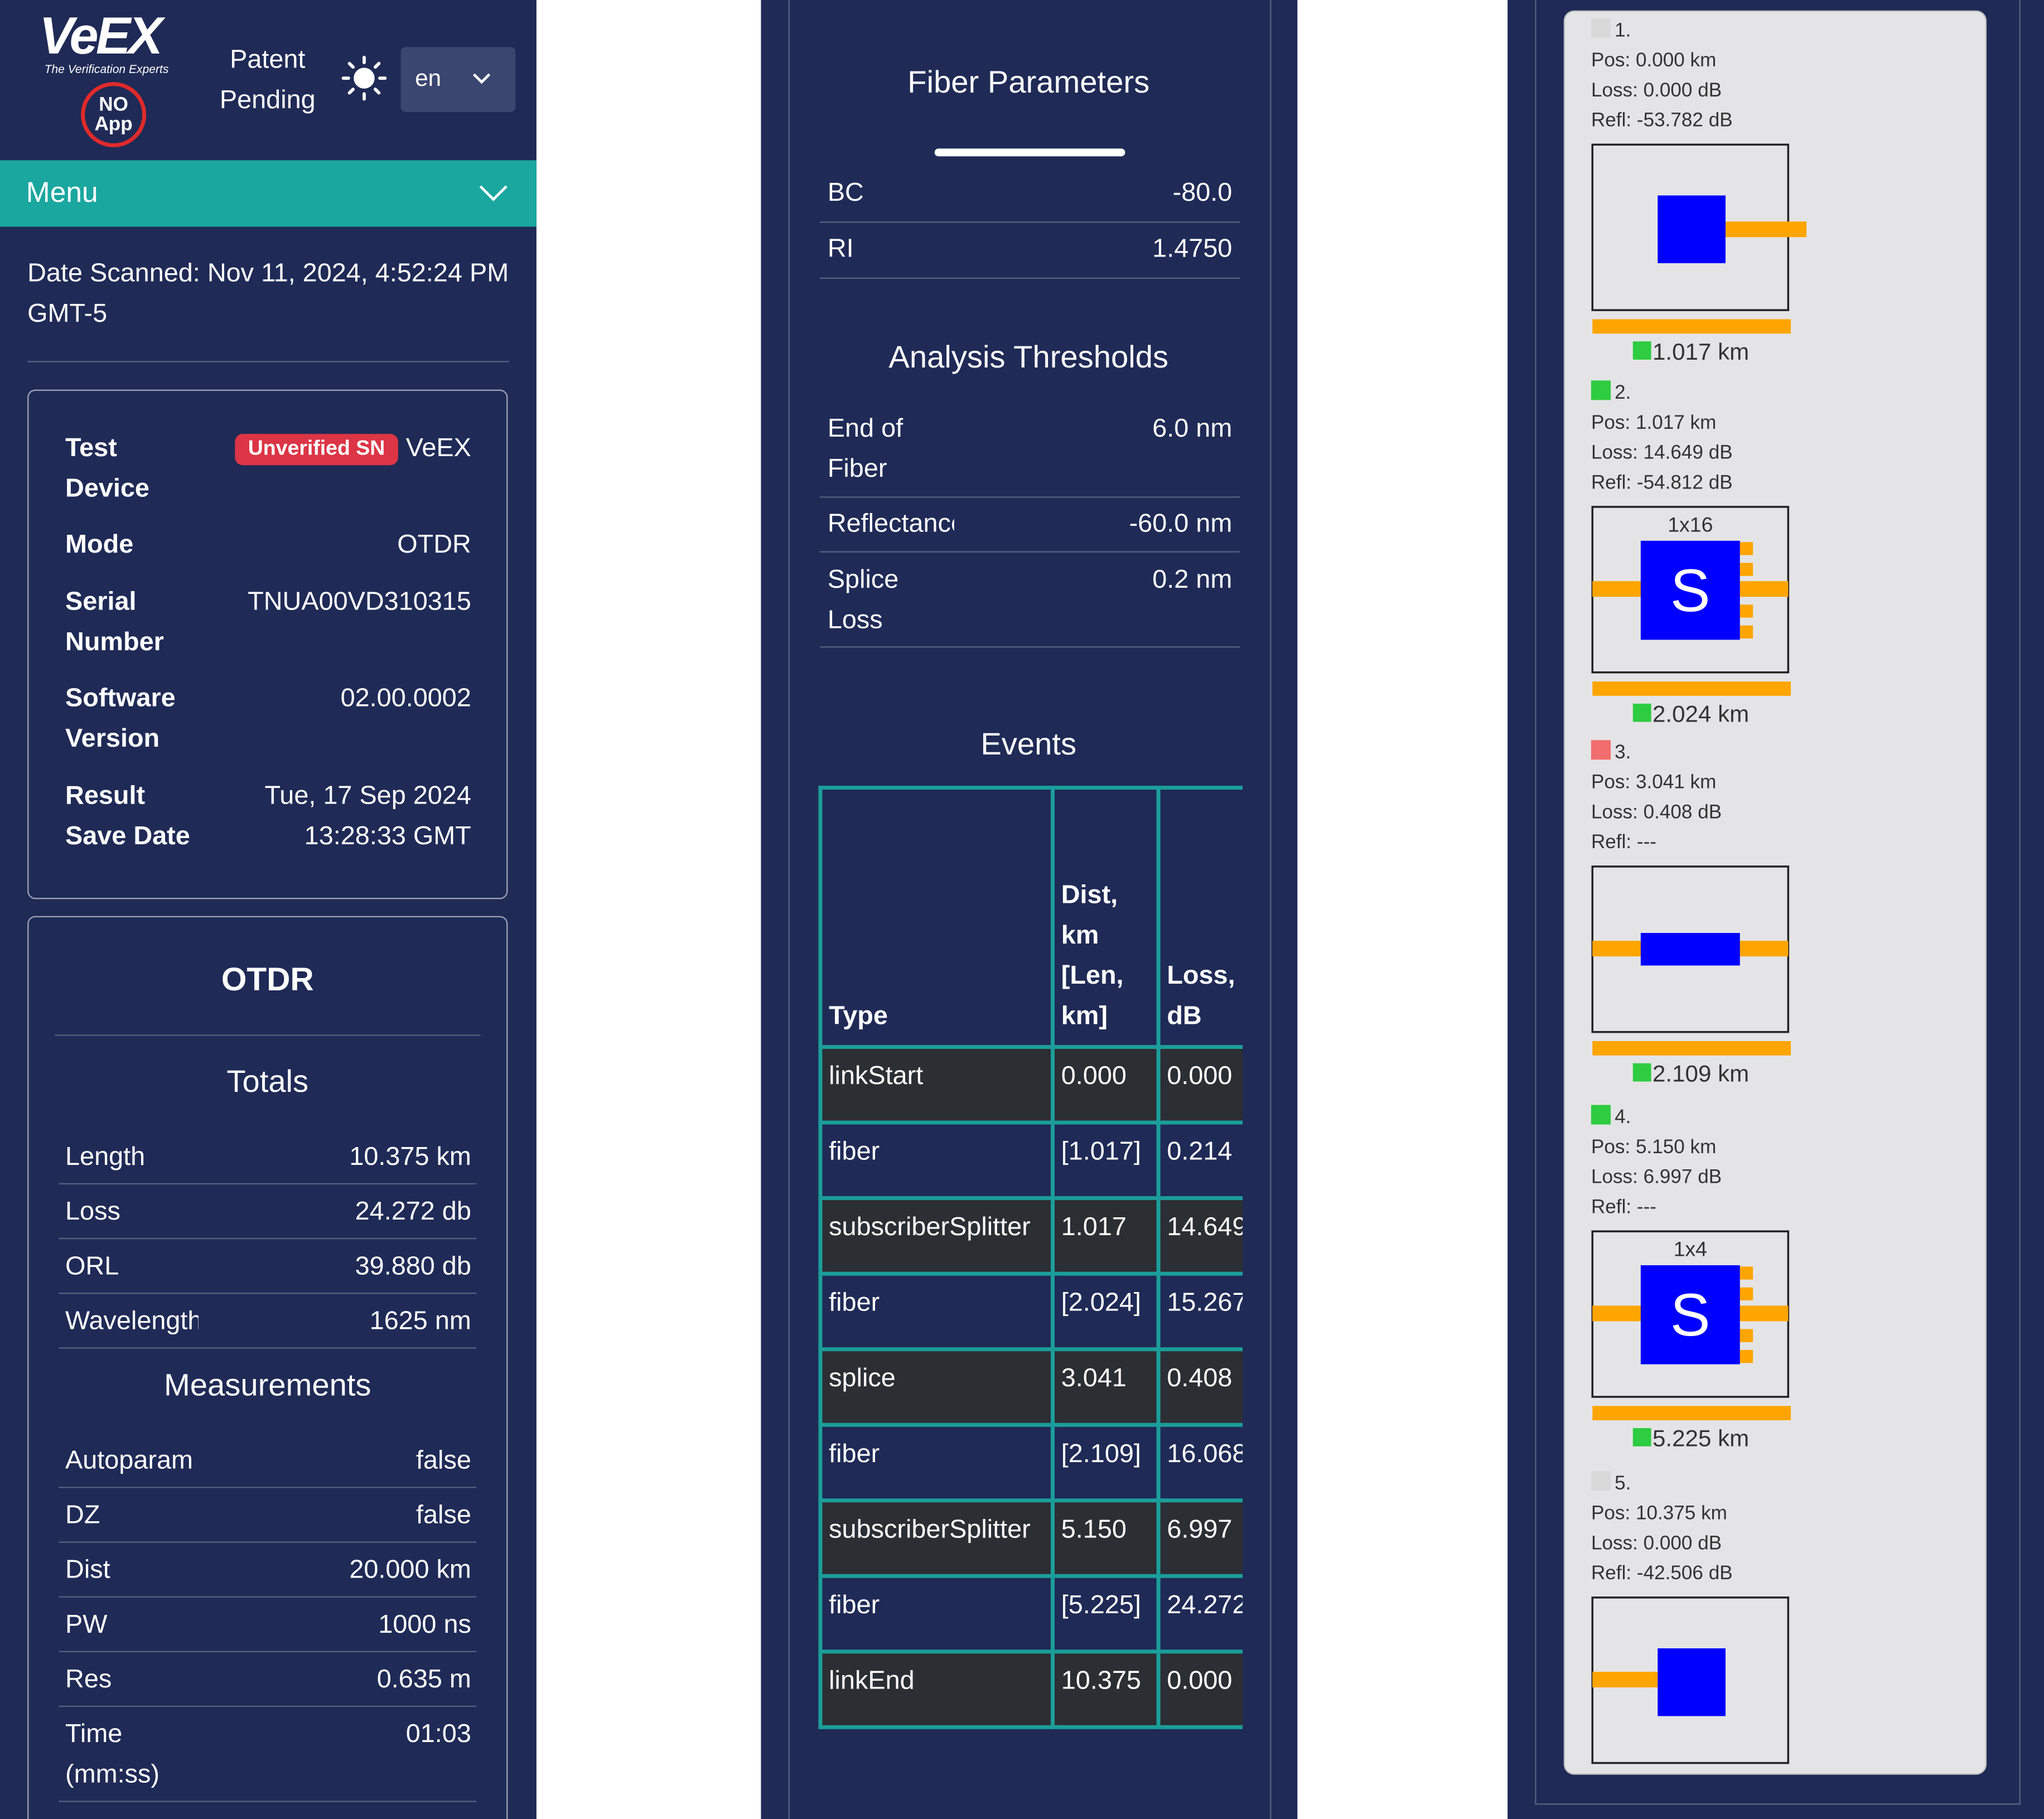 This screenshot has height=1819, width=2044. I want to click on device-value: TNUA00VD310315, so click(359, 602).